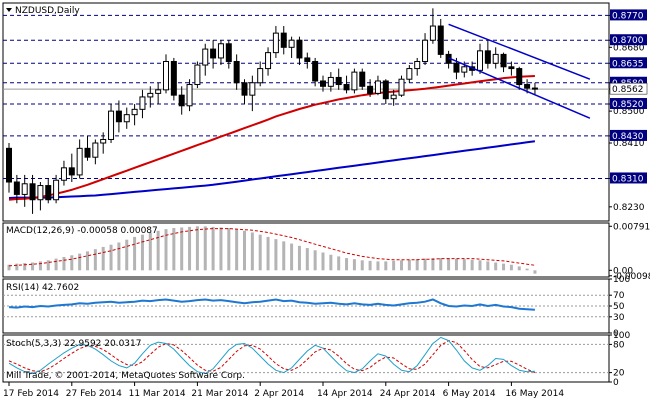 Image resolution: width=650 pixels, height=400 pixels. I want to click on title-label: NZDUSD,Daily, so click(43, 11).